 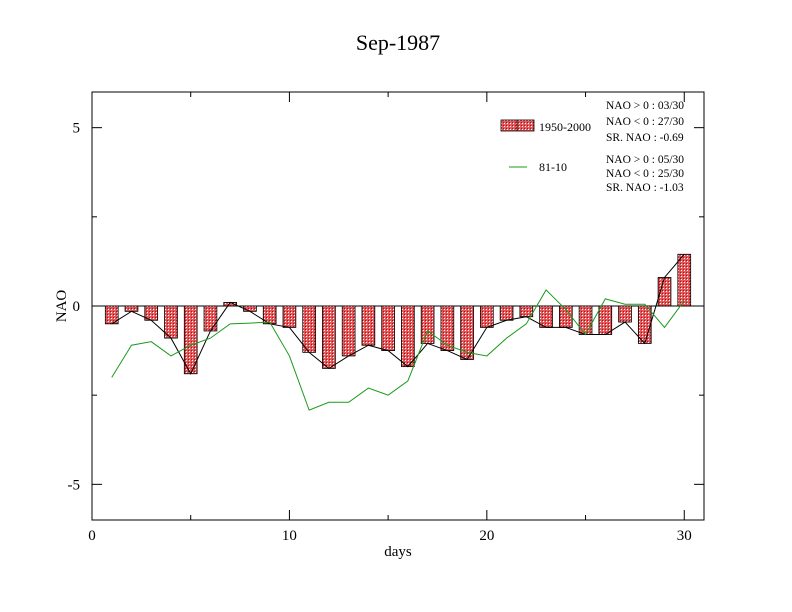 I want to click on y-tick-label: 5, so click(x=77, y=129).